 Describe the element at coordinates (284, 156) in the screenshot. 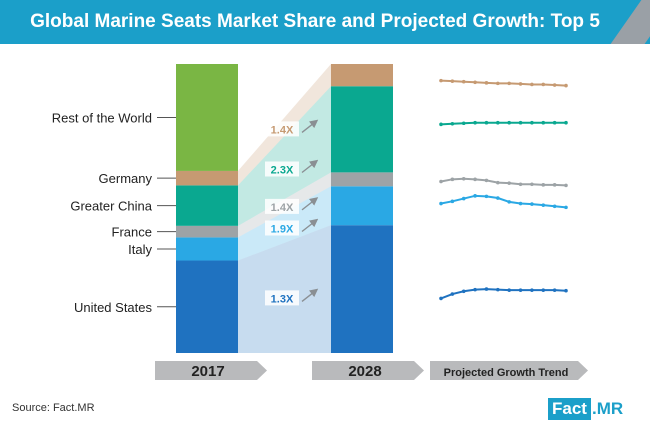

I see `flow-band-greater-china` at that location.